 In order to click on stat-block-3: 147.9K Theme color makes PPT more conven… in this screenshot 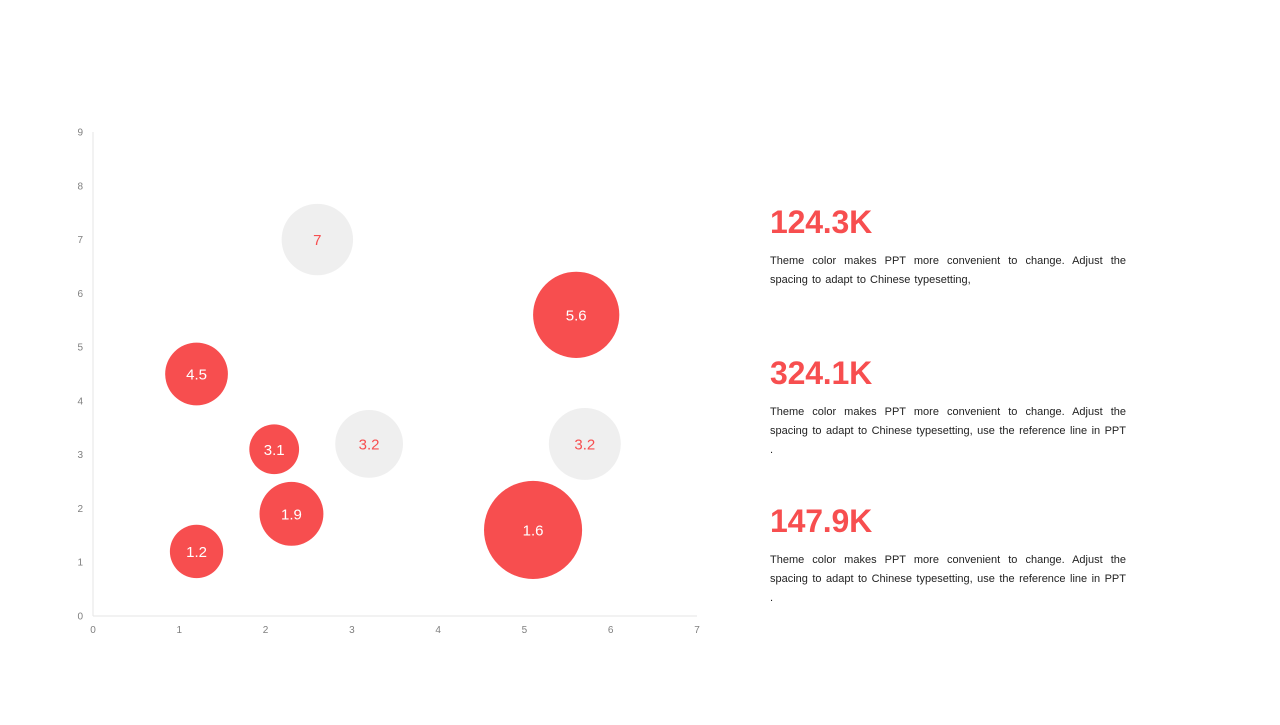, I will do `click(948, 555)`.